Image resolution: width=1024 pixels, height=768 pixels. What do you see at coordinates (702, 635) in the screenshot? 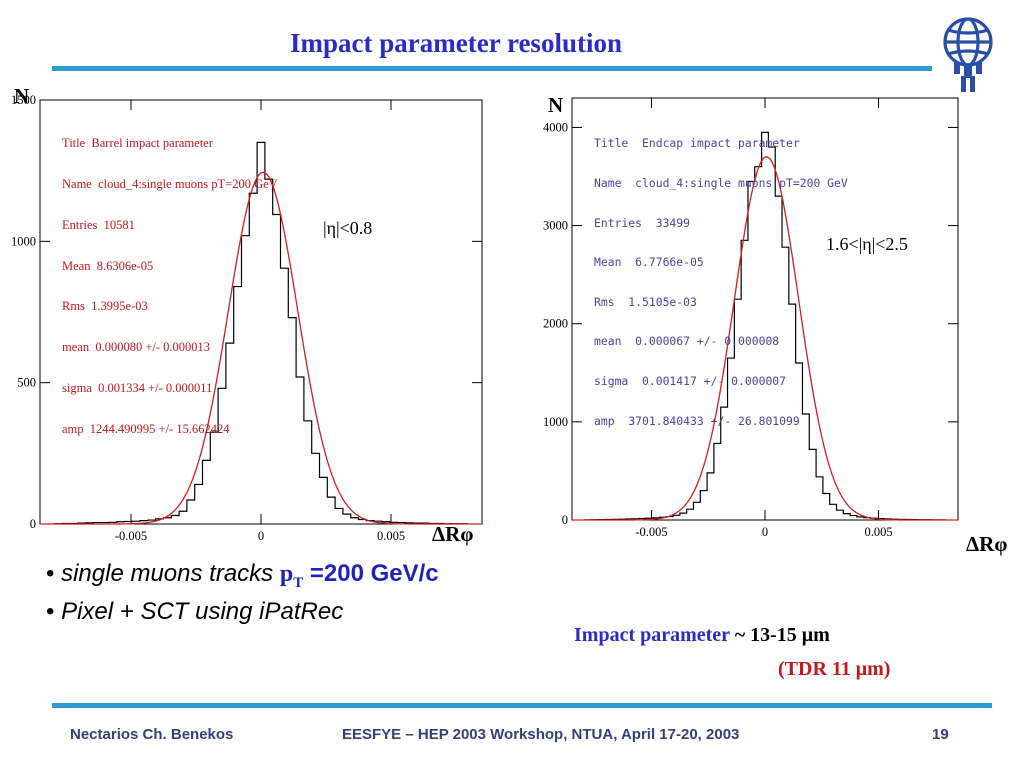
I see `result-text: Impact parameter ~ 13-15 μm` at bounding box center [702, 635].